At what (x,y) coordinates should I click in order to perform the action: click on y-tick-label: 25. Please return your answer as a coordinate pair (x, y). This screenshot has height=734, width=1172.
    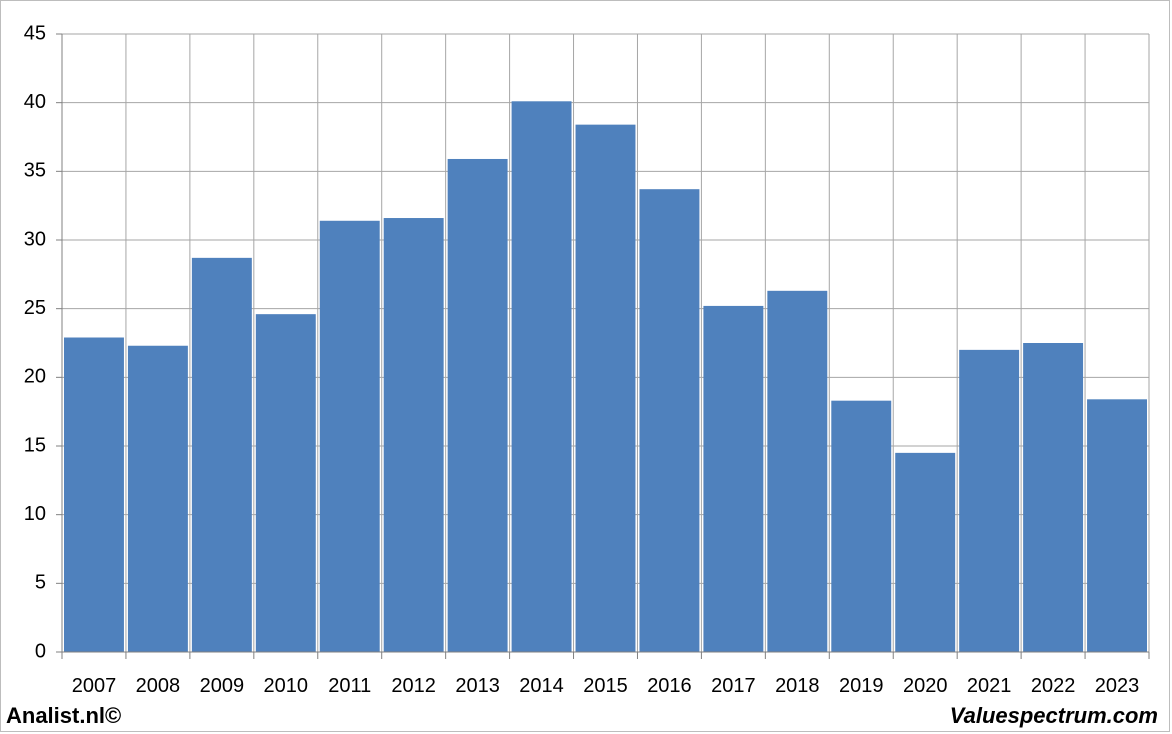
    Looking at the image, I should click on (35, 308).